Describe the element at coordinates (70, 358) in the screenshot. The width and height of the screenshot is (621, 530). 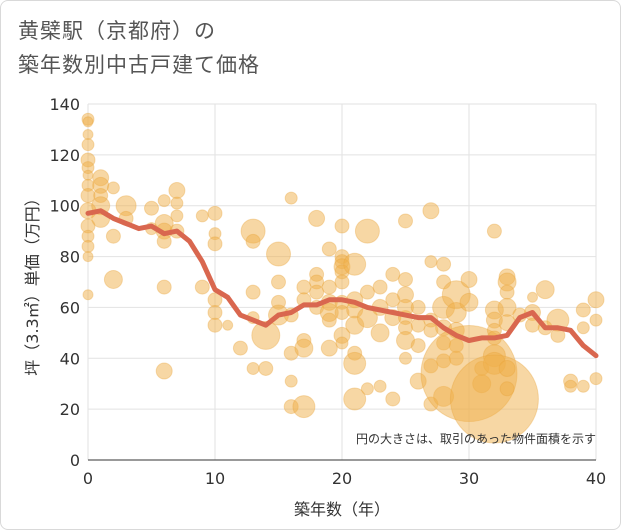
I see `y-tick-label: 40` at that location.